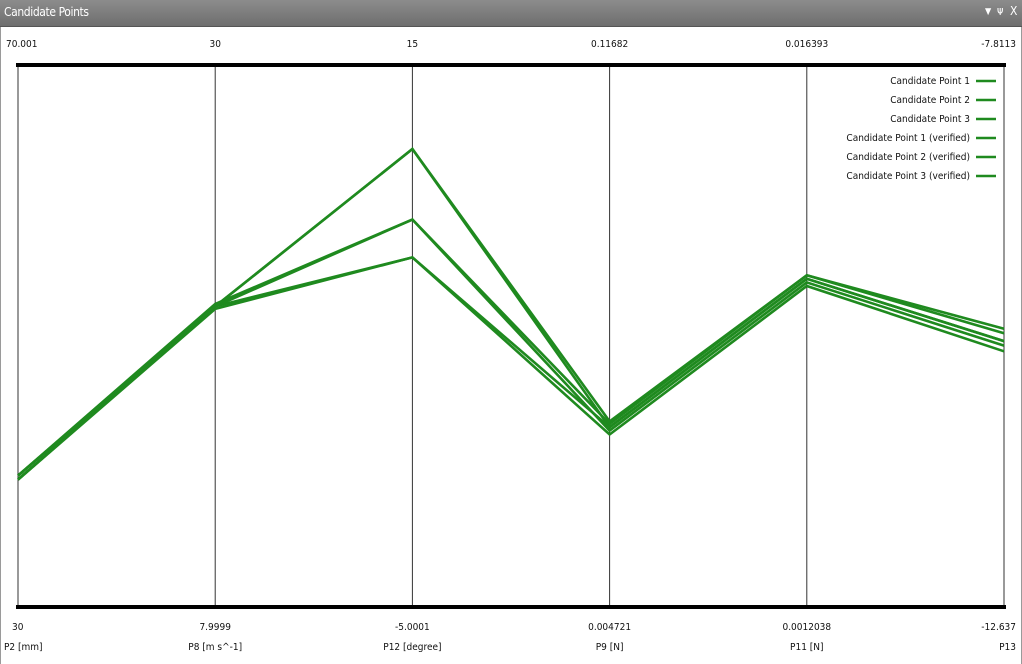 This screenshot has width=1022, height=664. What do you see at coordinates (1007, 647) in the screenshot?
I see `axis-name-label: P13` at bounding box center [1007, 647].